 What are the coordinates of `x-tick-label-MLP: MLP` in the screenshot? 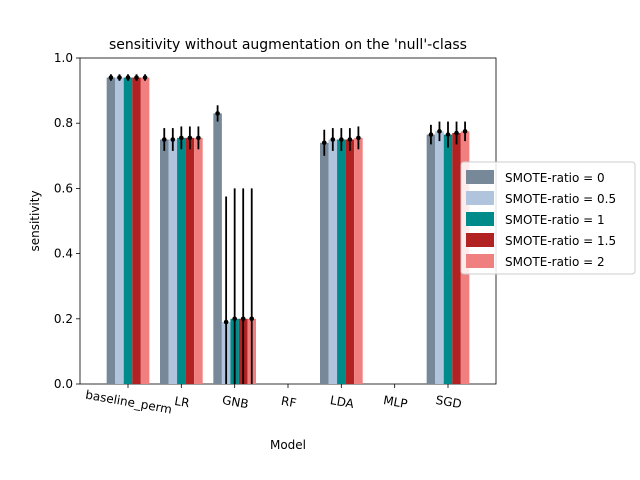 It's located at (395, 402).